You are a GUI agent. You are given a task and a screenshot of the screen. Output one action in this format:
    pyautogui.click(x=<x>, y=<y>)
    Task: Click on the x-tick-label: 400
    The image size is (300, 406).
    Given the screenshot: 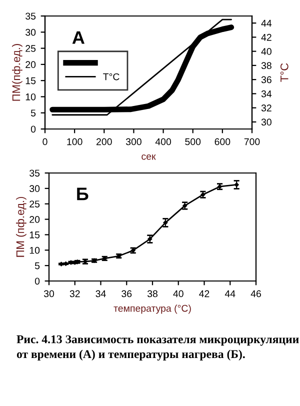 What is the action you would take?
    pyautogui.click(x=163, y=142)
    